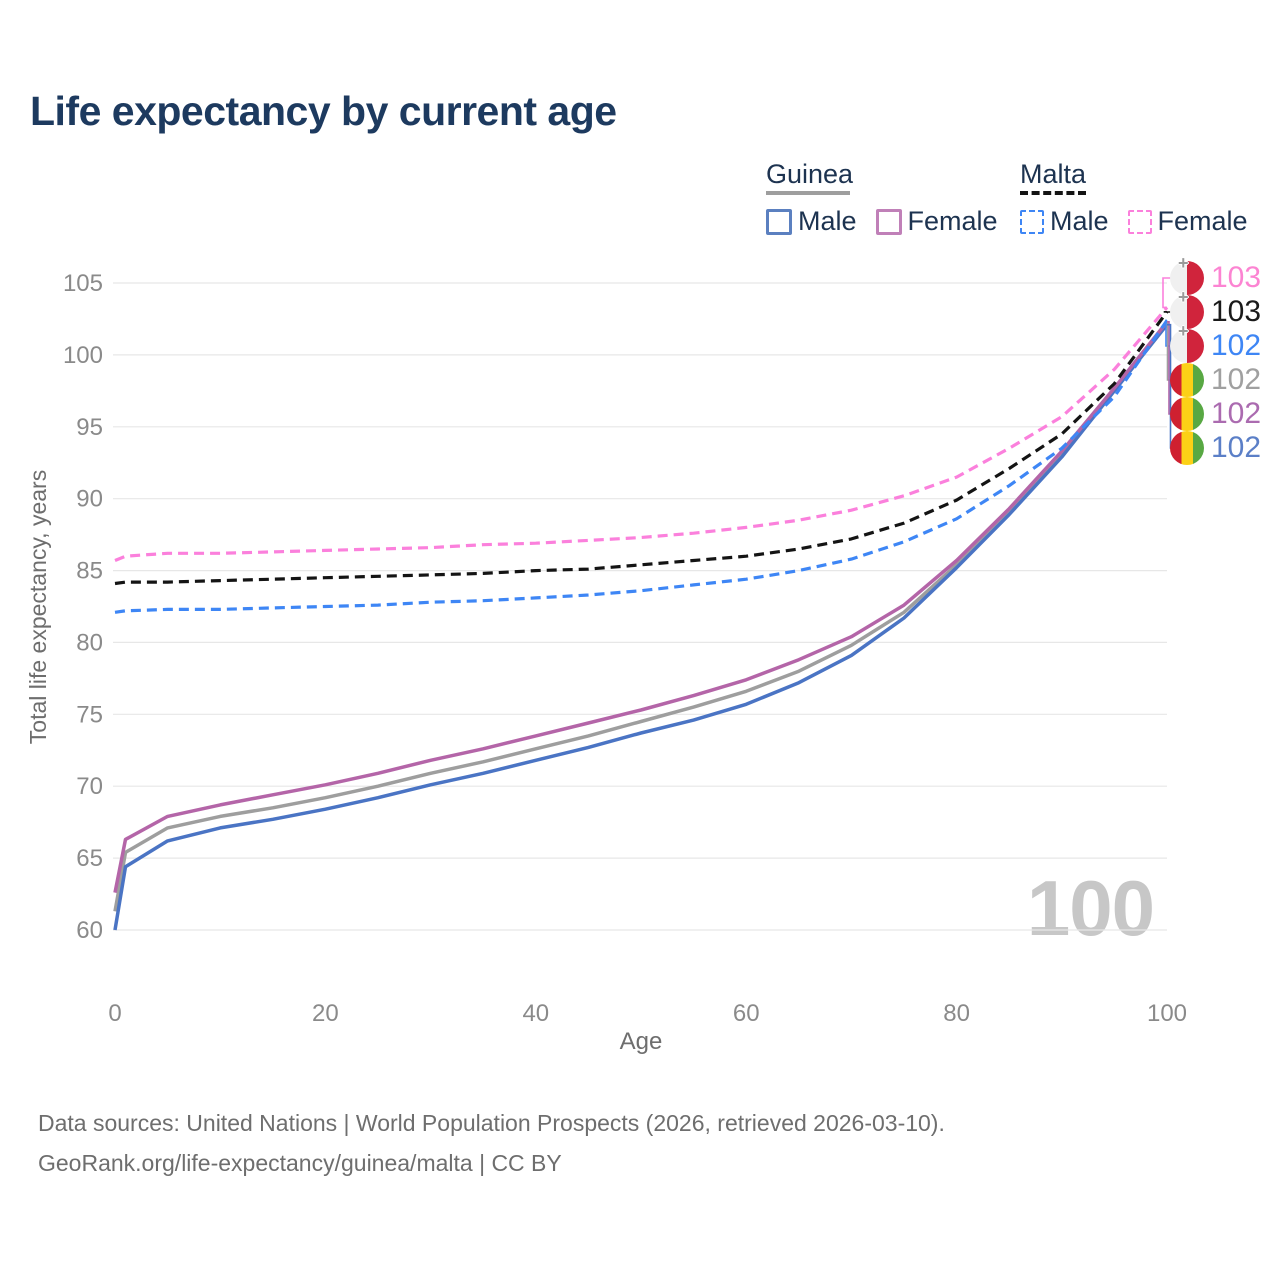  I want to click on legend-country-guinea-label: Guinea, so click(809, 174).